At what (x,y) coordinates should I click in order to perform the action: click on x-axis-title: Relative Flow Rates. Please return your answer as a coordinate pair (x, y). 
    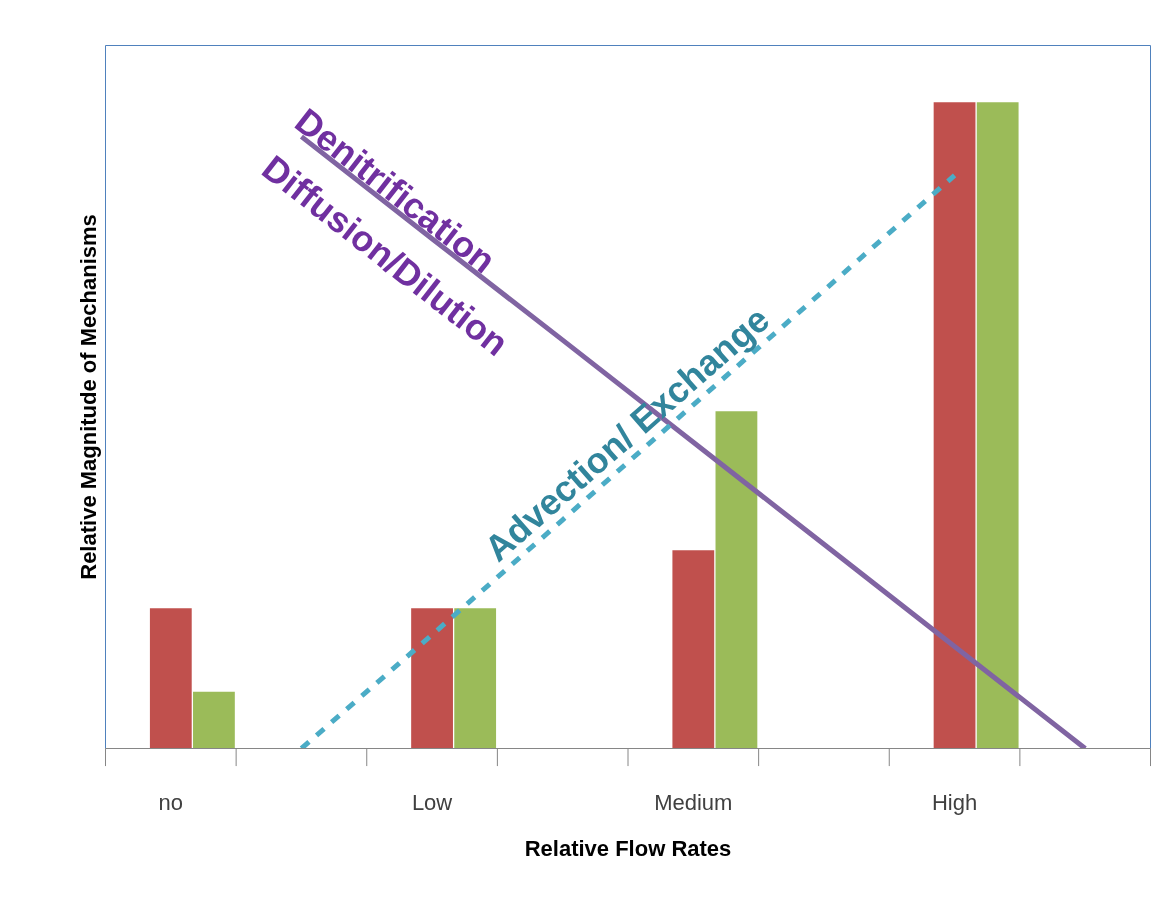
    Looking at the image, I should click on (628, 848).